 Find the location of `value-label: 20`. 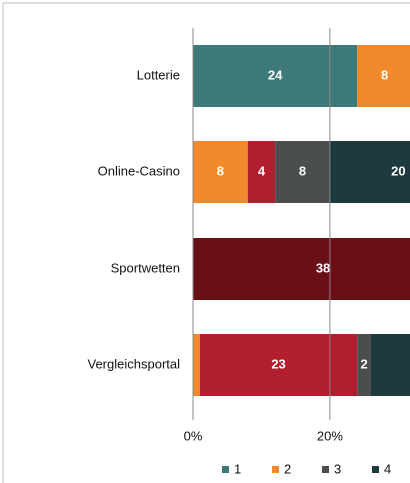

value-label: 20 is located at coordinates (398, 170).